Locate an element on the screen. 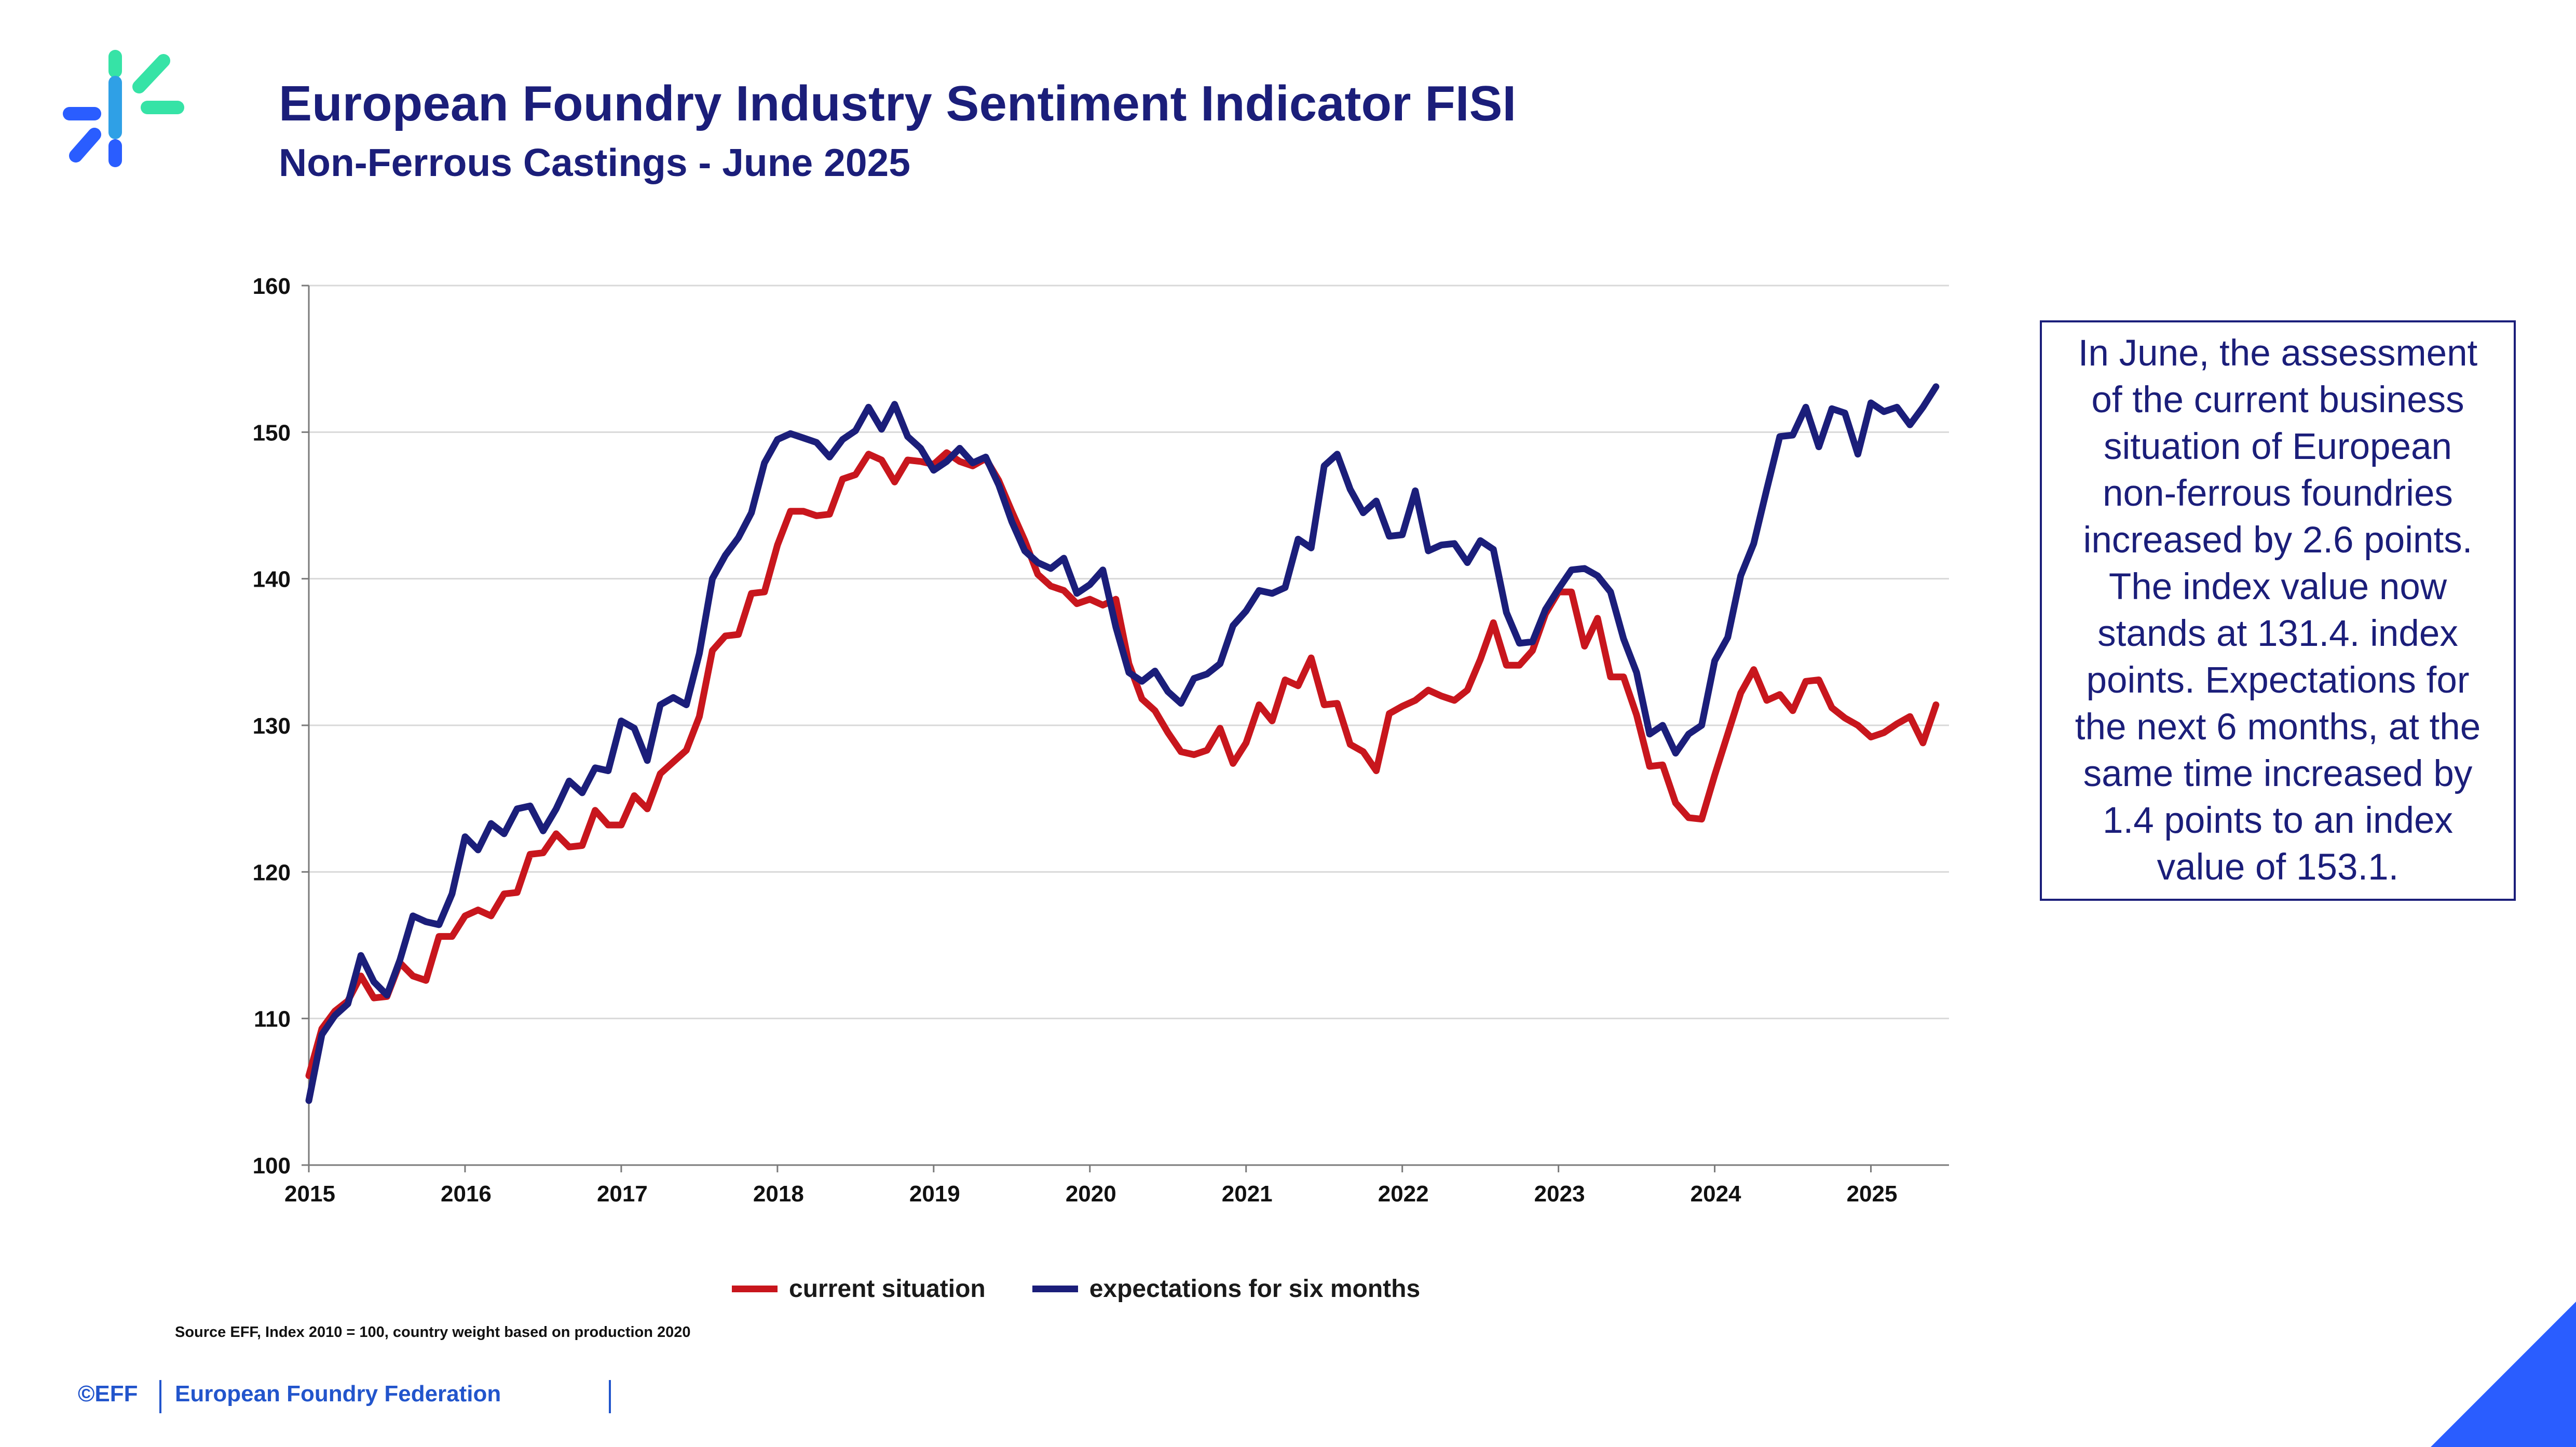 This screenshot has width=2576, height=1447. footer-organization: European Foundry Federation is located at coordinates (338, 1394).